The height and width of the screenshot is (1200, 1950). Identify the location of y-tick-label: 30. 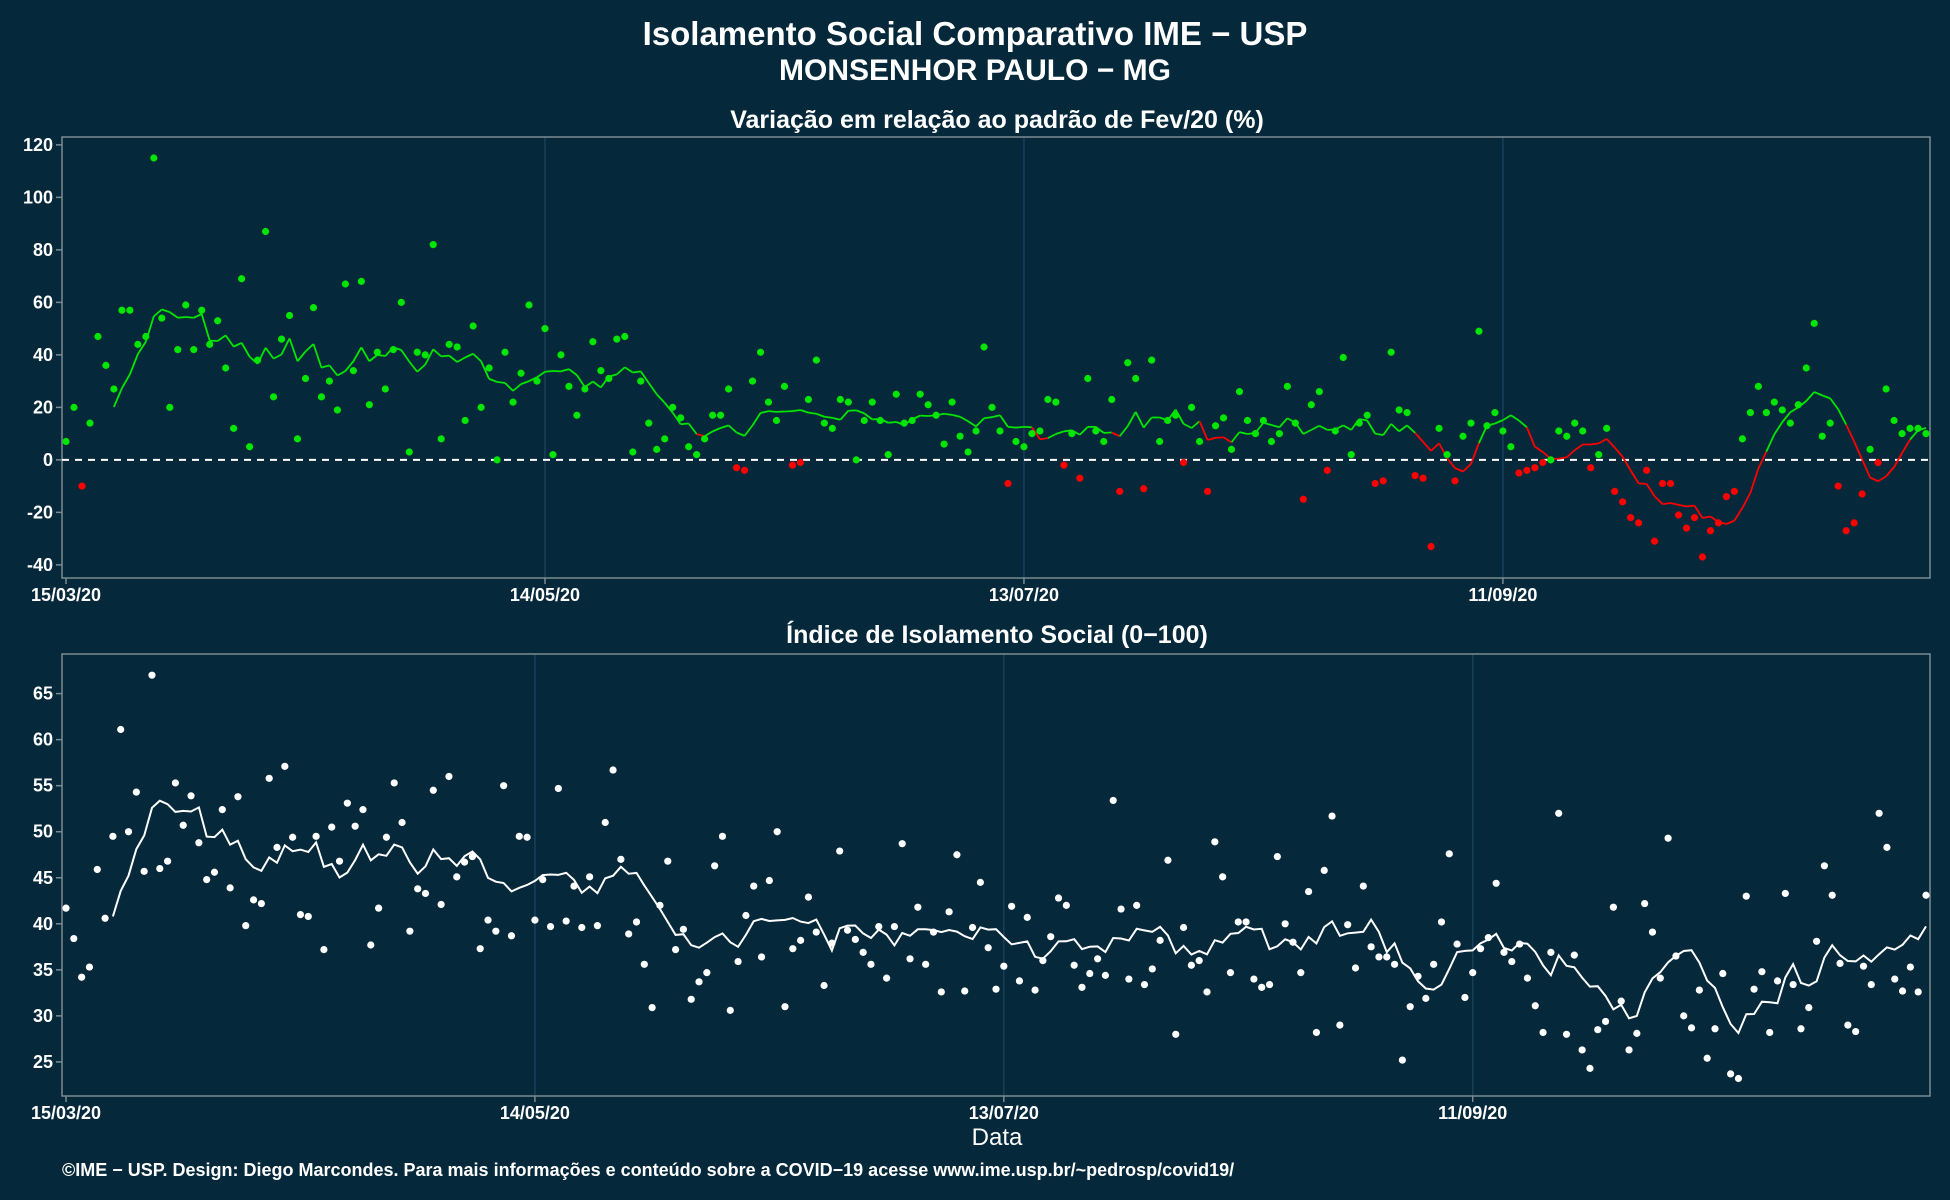
(43, 1016).